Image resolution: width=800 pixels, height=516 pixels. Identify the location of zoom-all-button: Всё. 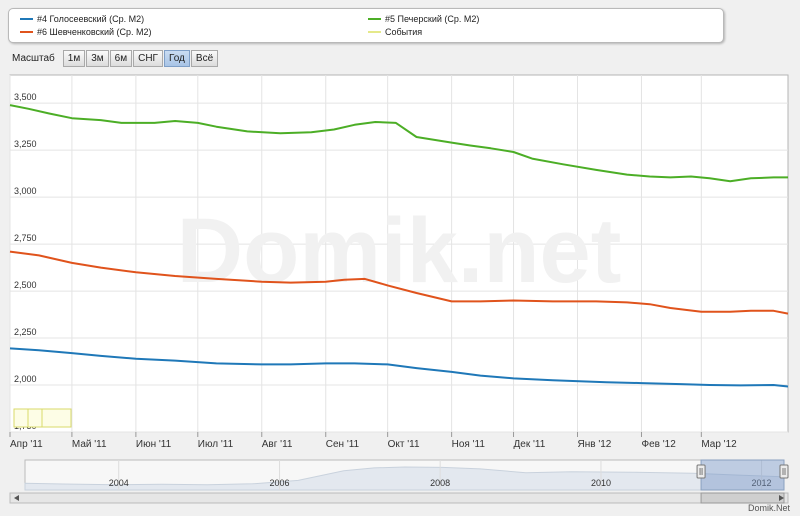
(204, 58).